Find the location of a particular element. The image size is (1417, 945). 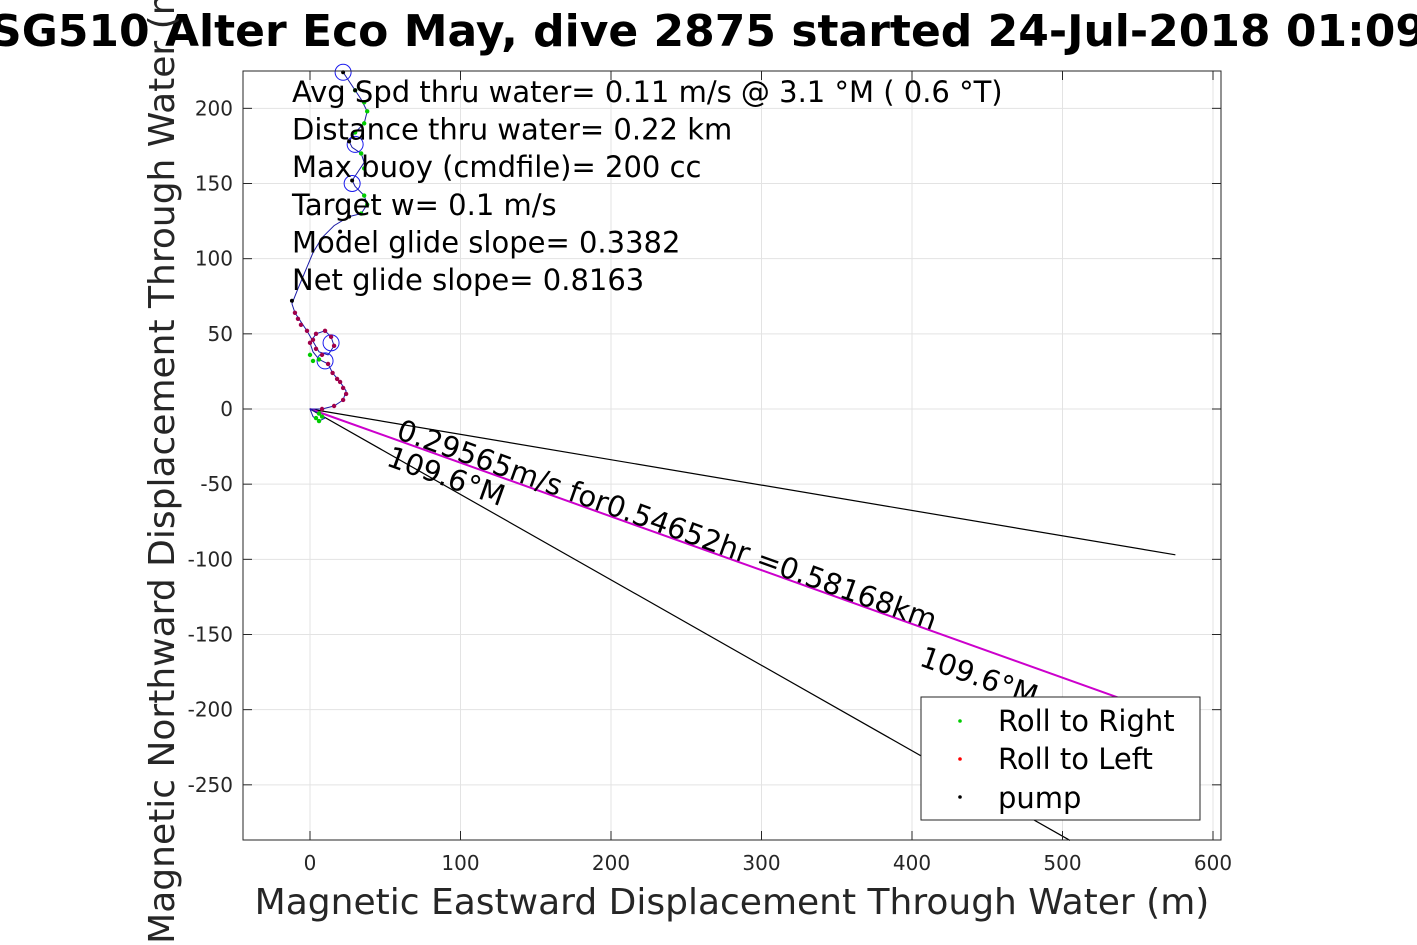

legend-label-roll-right: Roll to Right is located at coordinates (1086, 721).